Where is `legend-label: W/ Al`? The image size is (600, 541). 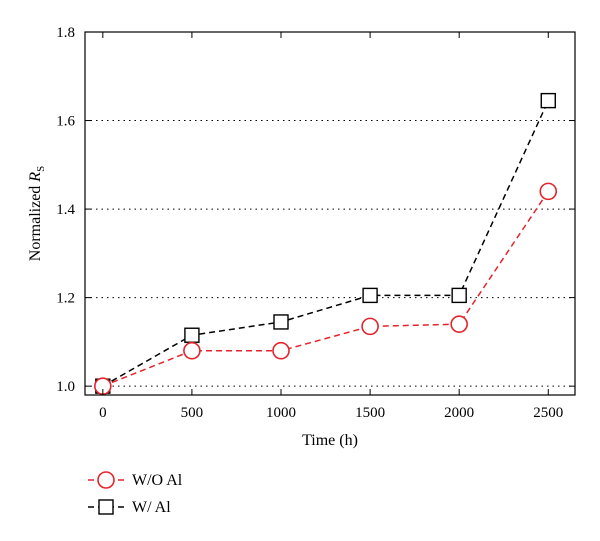
legend-label: W/ Al is located at coordinates (151, 507).